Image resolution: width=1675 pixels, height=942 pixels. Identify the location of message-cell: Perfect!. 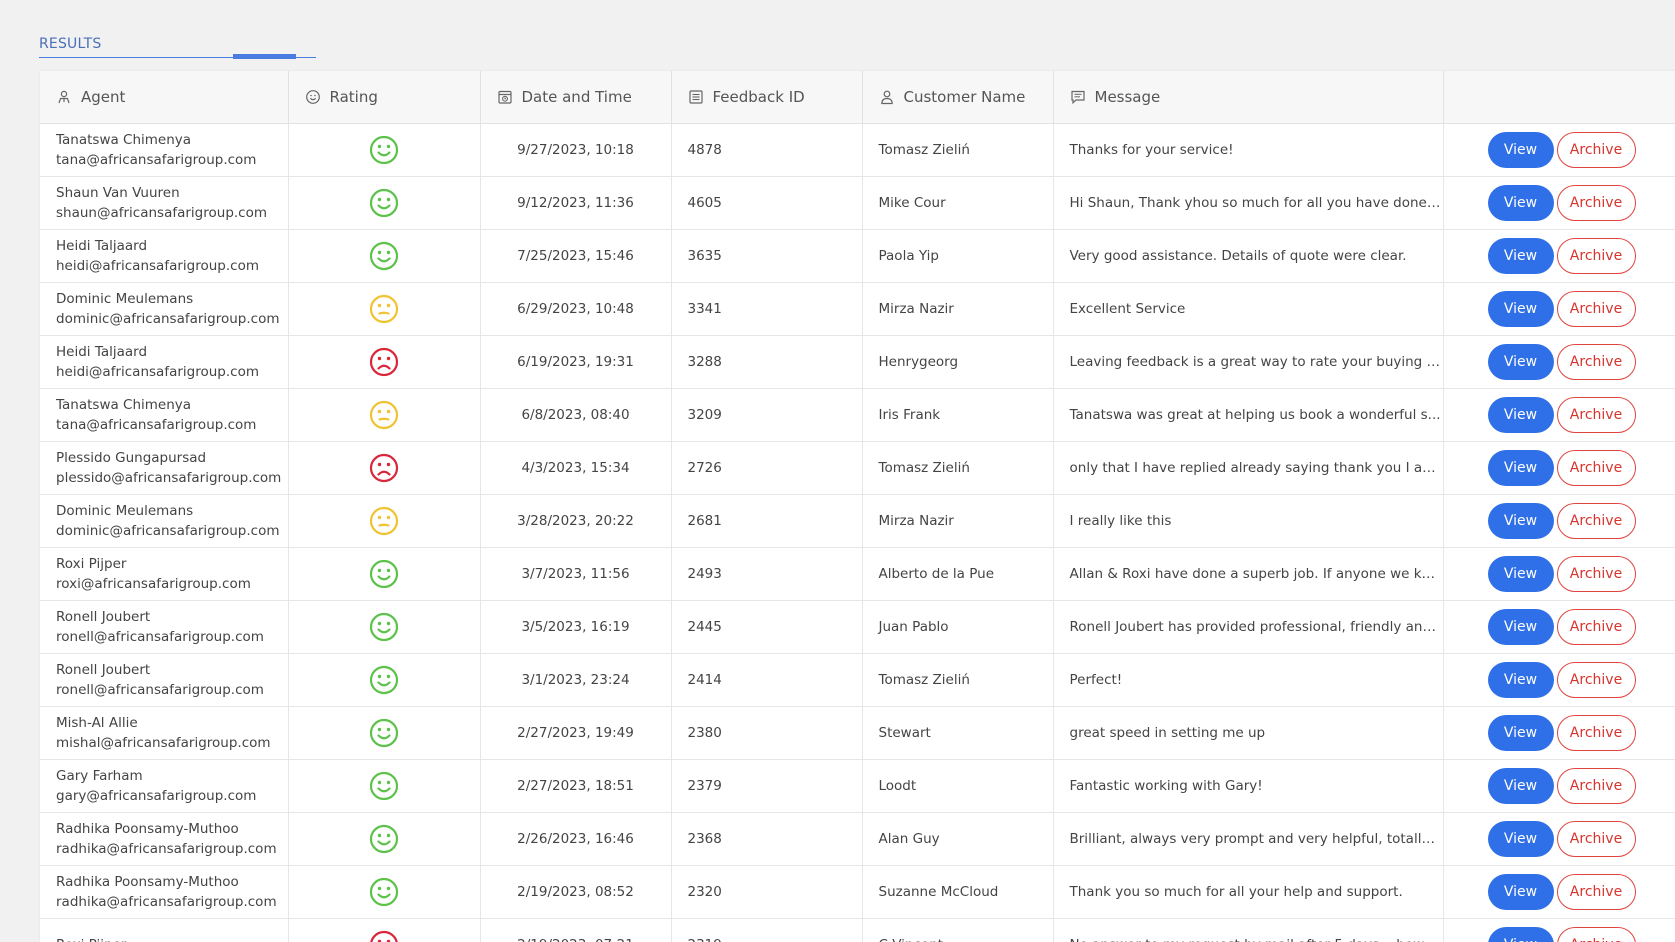
(1248, 680).